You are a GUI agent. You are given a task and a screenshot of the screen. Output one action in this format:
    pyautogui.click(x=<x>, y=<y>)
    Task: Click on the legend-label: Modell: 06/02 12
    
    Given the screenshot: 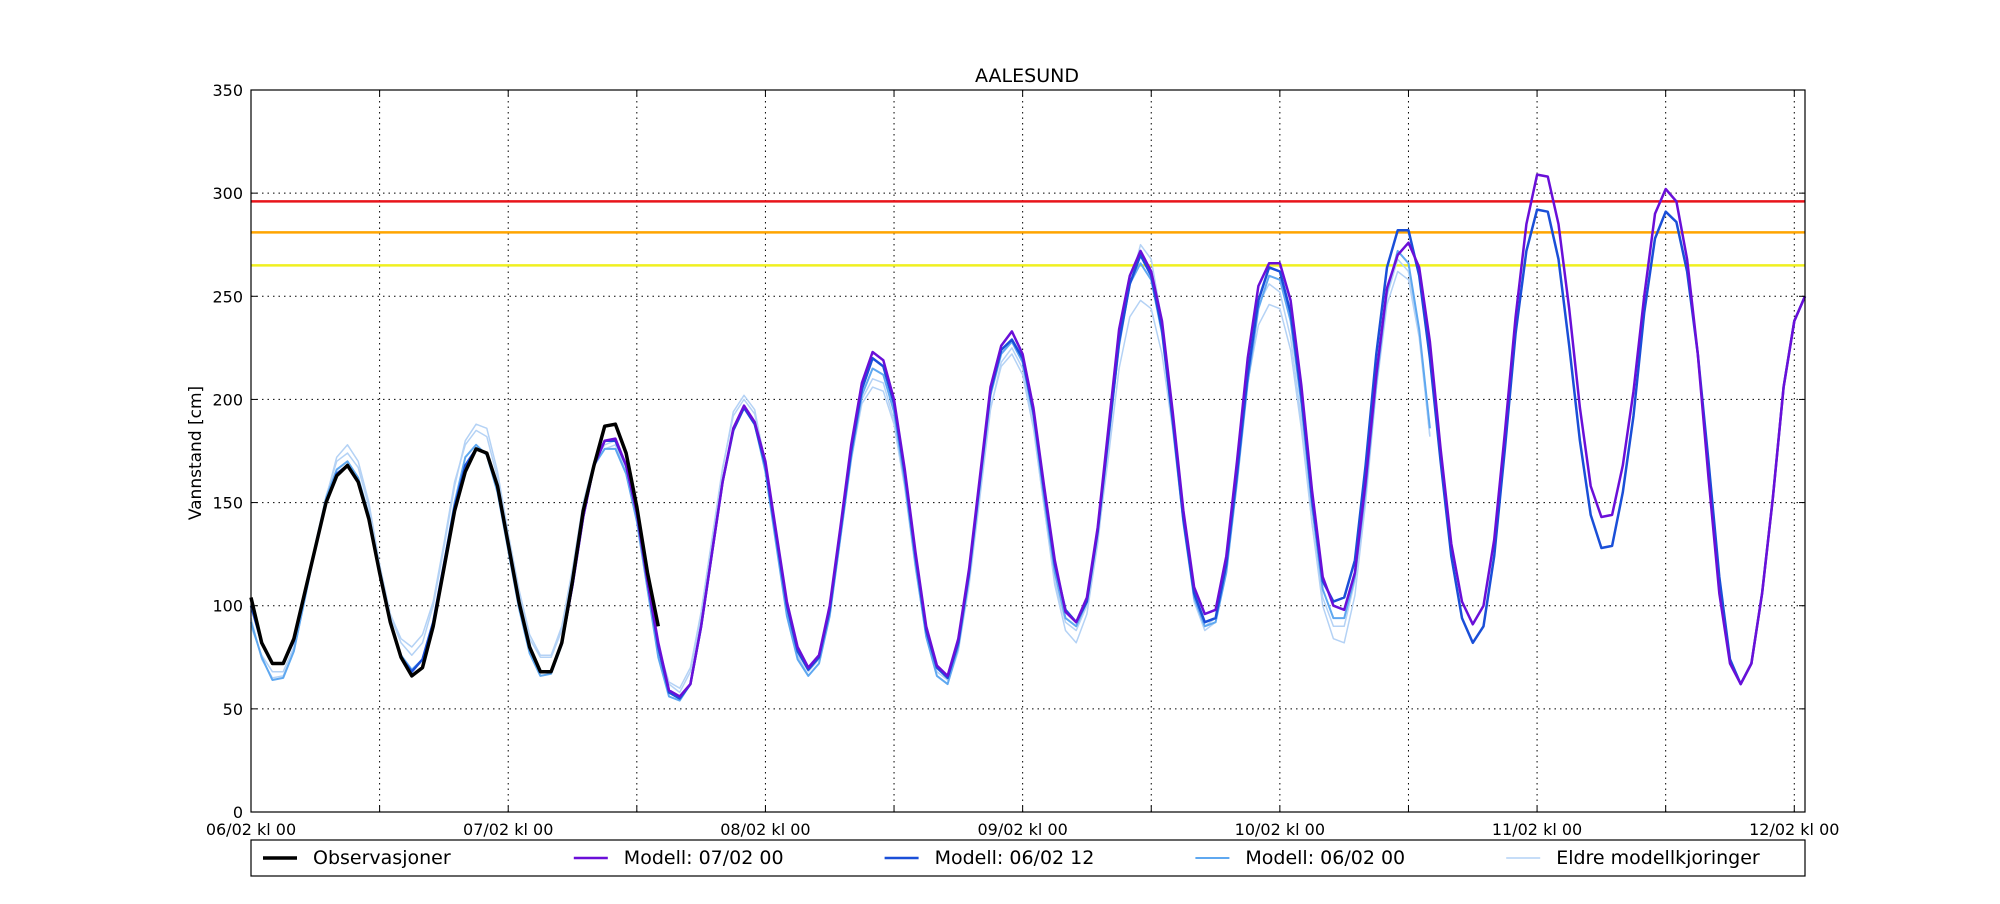 What is the action you would take?
    pyautogui.click(x=1015, y=858)
    